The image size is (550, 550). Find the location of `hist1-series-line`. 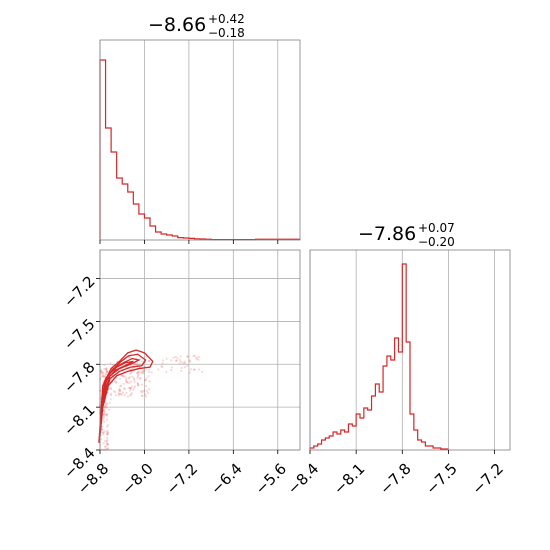

hist1-series-line is located at coordinates (199, 150).